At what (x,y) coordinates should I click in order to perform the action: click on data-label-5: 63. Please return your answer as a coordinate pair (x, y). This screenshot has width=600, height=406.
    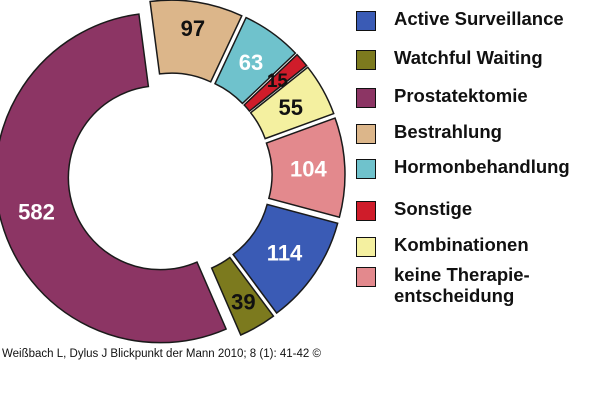
    Looking at the image, I should click on (251, 62).